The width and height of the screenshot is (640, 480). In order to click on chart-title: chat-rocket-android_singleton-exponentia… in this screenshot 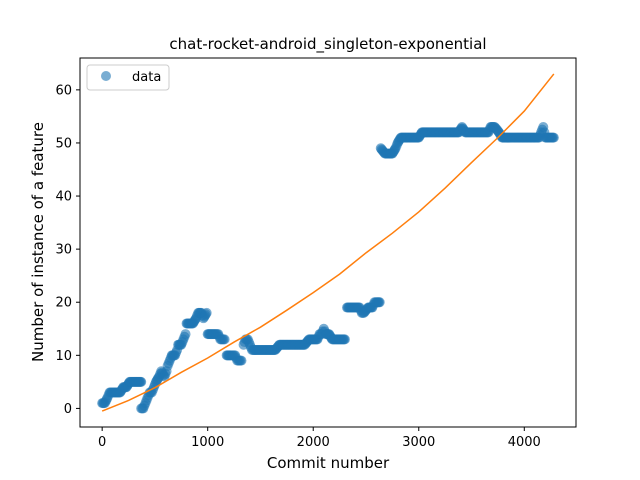, I will do `click(327, 44)`.